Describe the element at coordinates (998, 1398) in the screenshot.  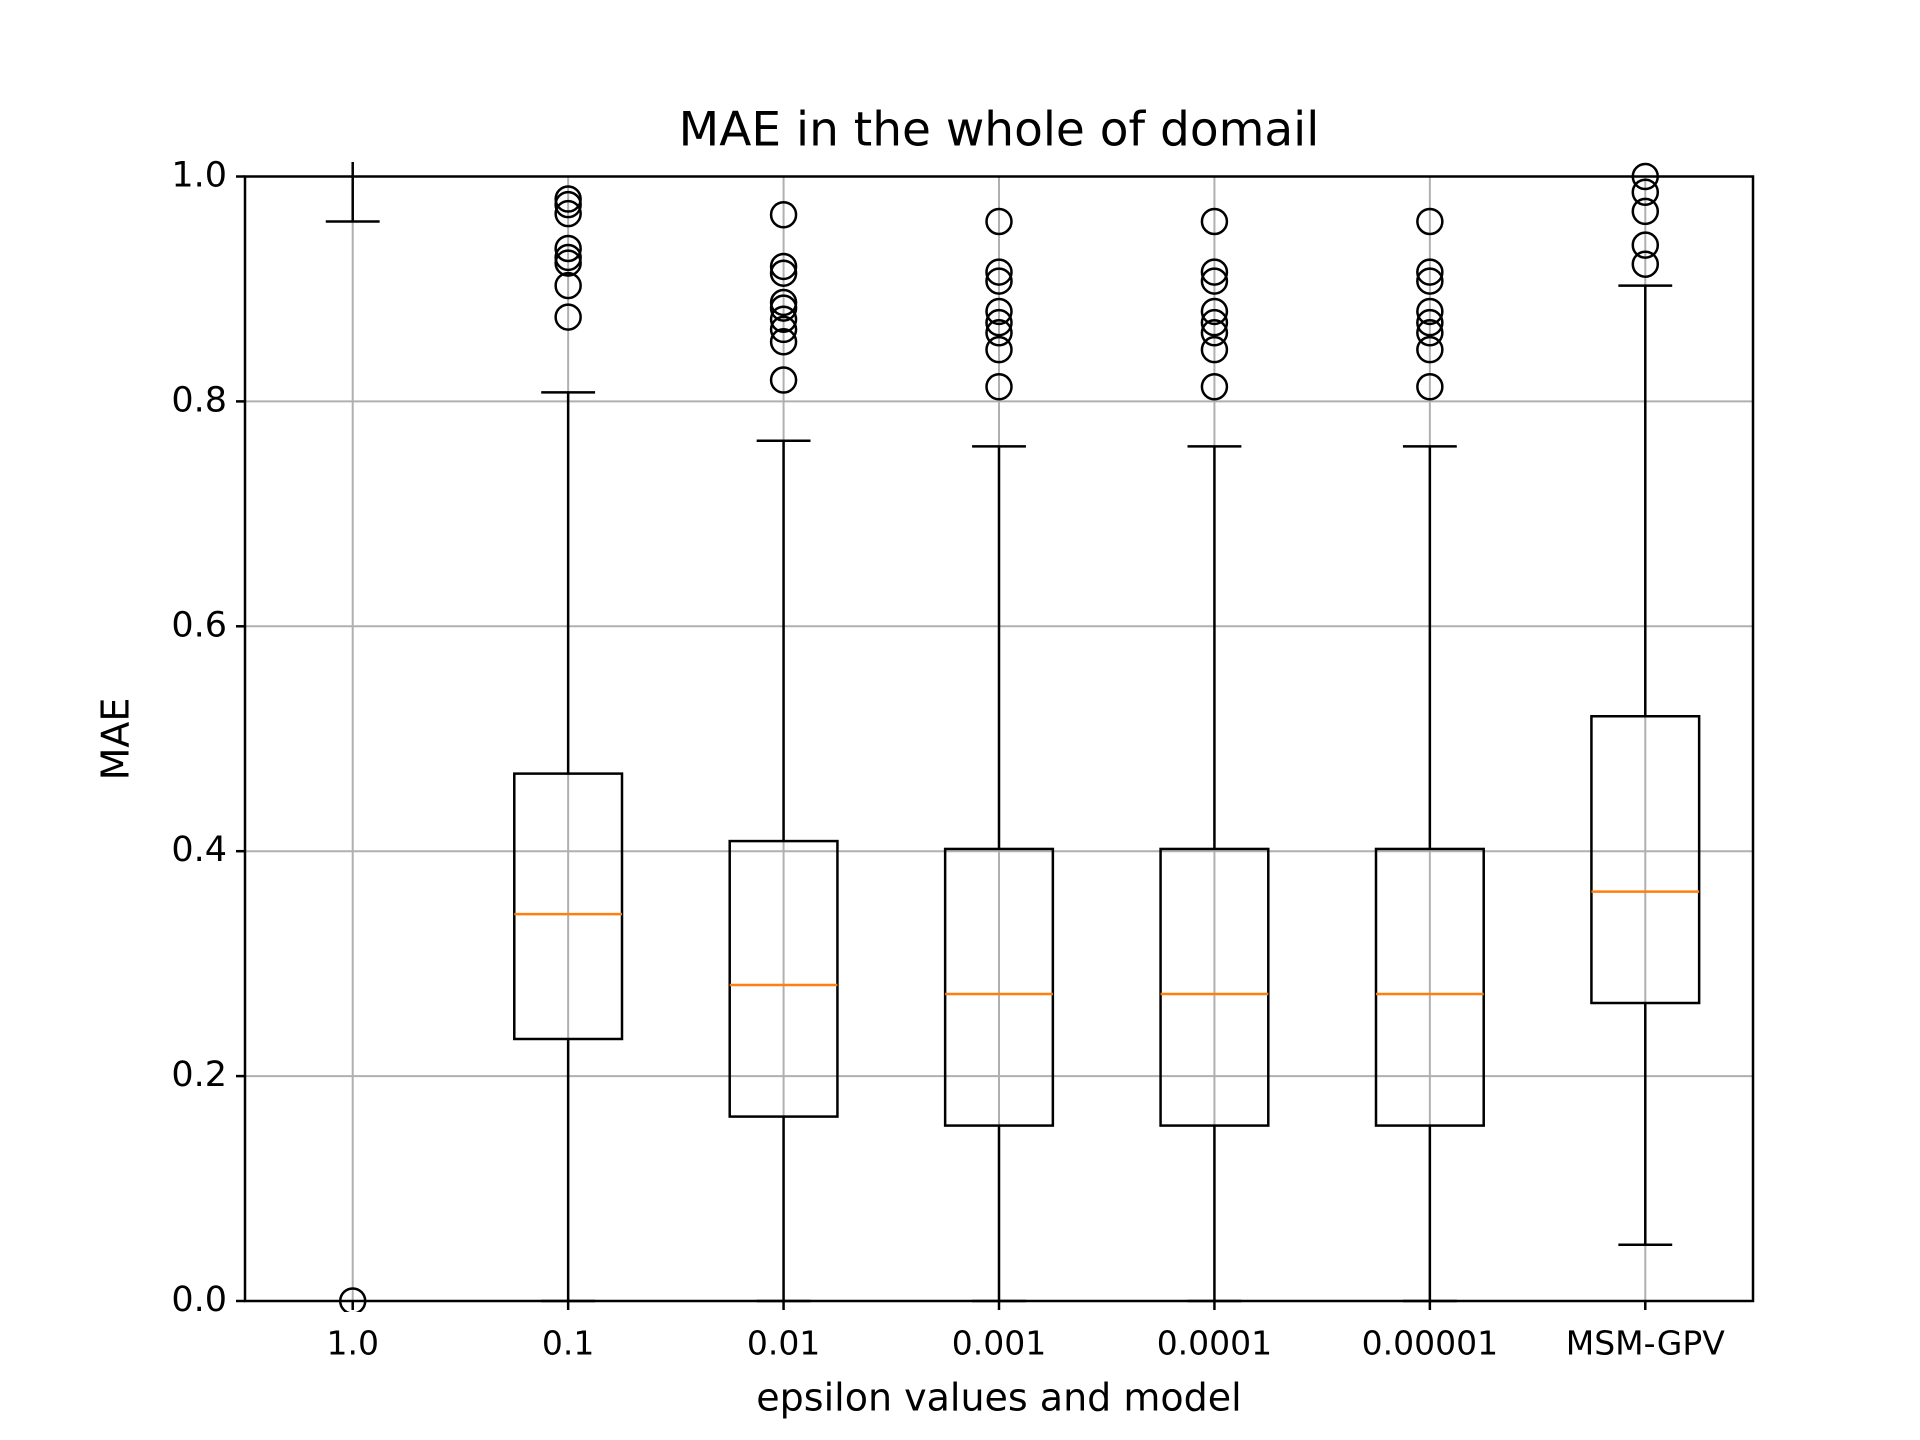
I see `x-axis-label: epsilon values and model` at that location.